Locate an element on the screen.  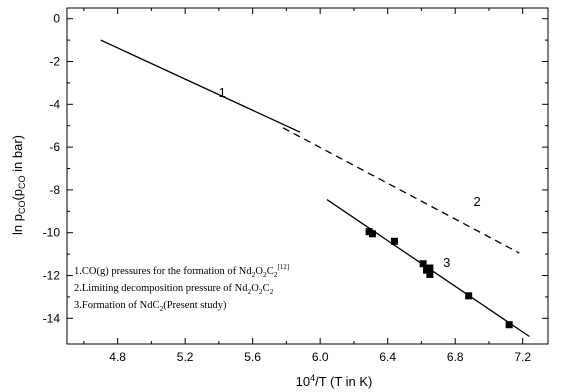
y-axis-title: ln pCO(pCO in bar) is located at coordinates (18, 185).